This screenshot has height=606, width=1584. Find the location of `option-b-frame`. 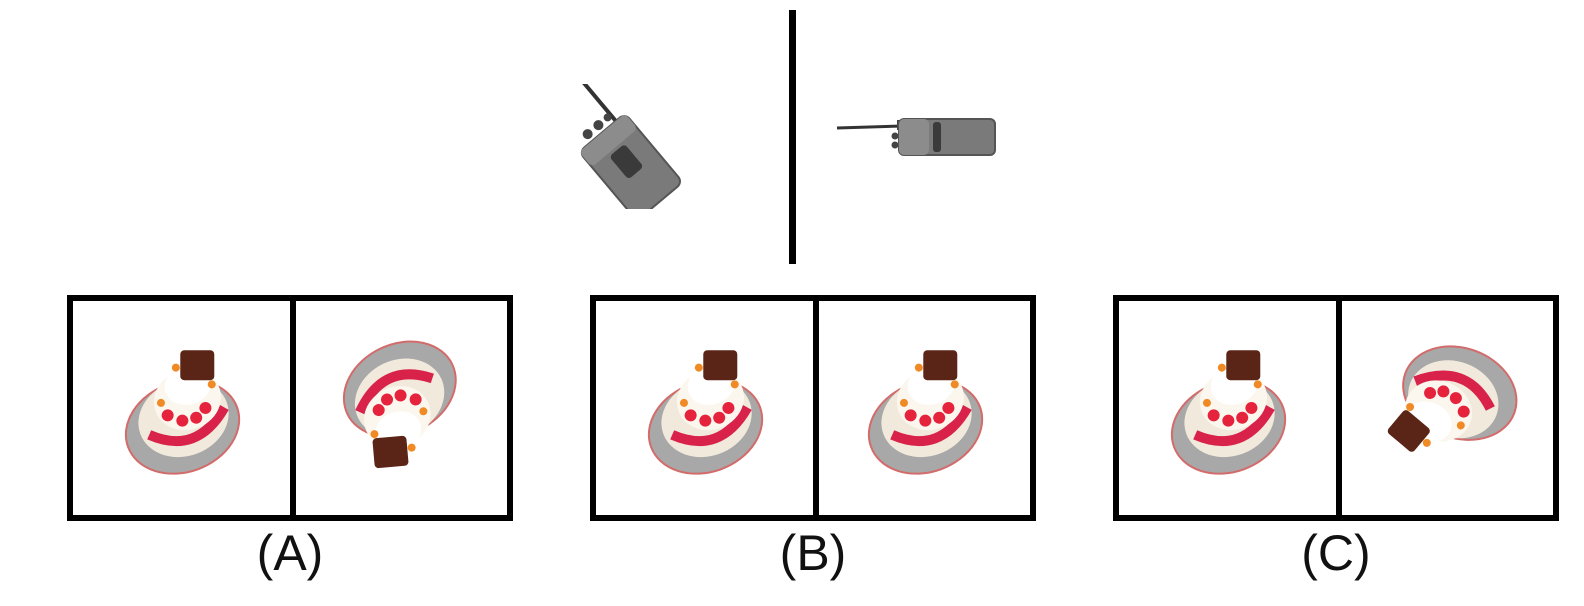

option-b-frame is located at coordinates (813, 408).